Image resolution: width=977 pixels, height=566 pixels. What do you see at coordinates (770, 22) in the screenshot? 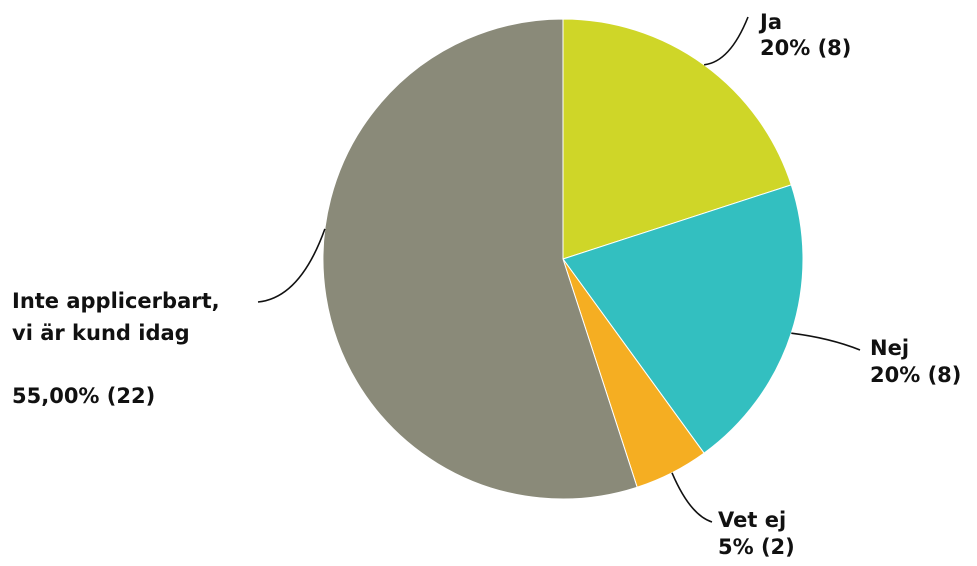
I see `label-ja-name: Ja` at bounding box center [770, 22].